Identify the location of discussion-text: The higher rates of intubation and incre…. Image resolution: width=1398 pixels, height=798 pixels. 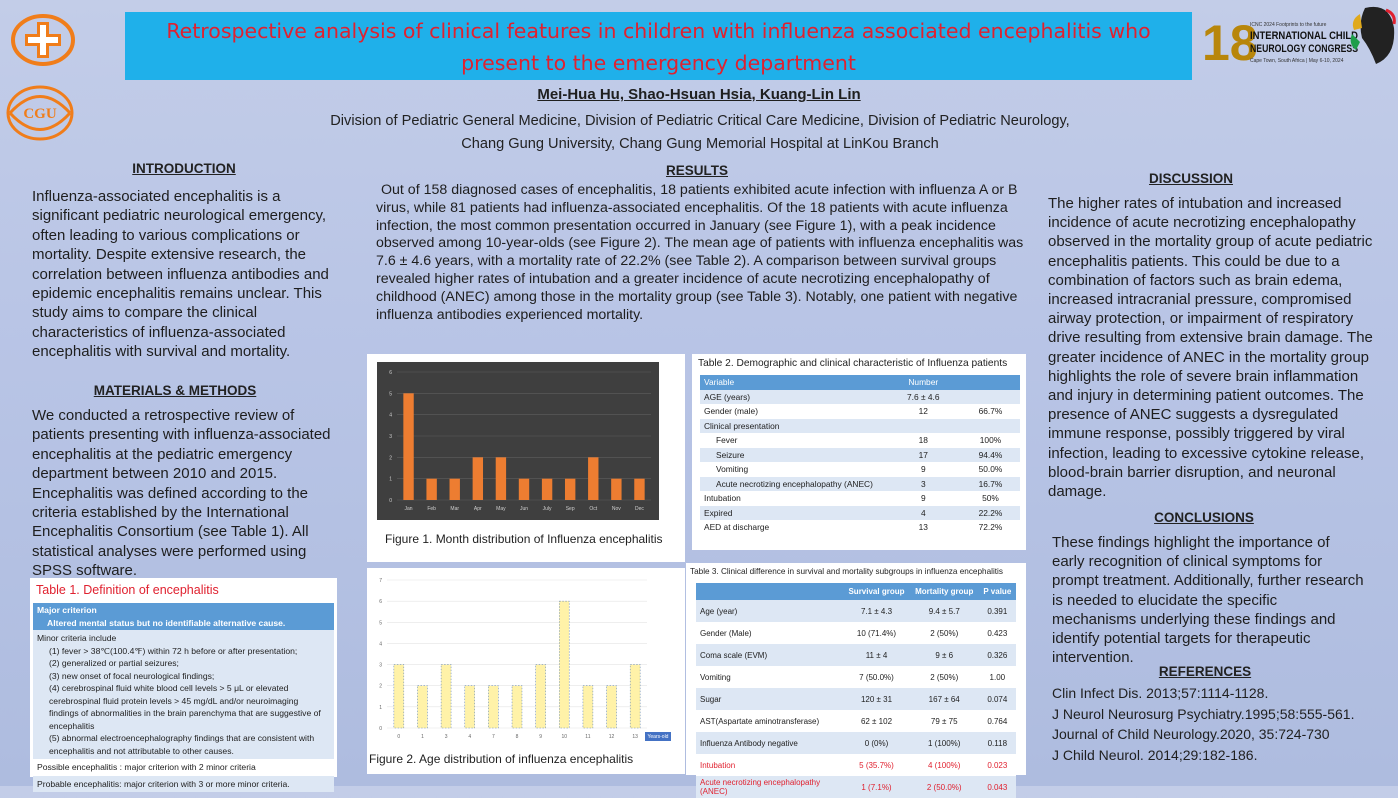
(1210, 348).